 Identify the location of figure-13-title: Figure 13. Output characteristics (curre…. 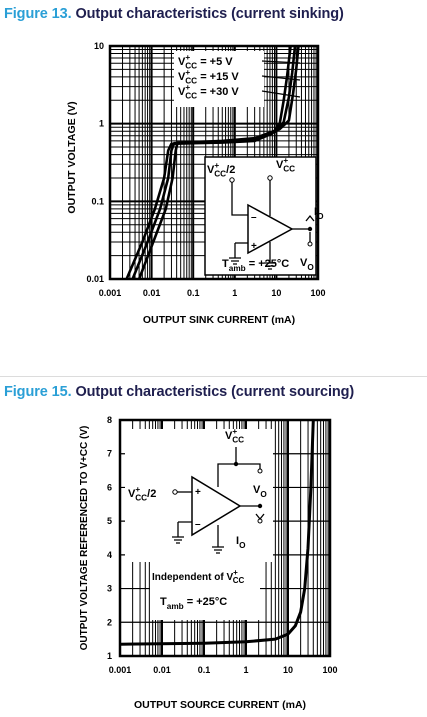
(174, 14).